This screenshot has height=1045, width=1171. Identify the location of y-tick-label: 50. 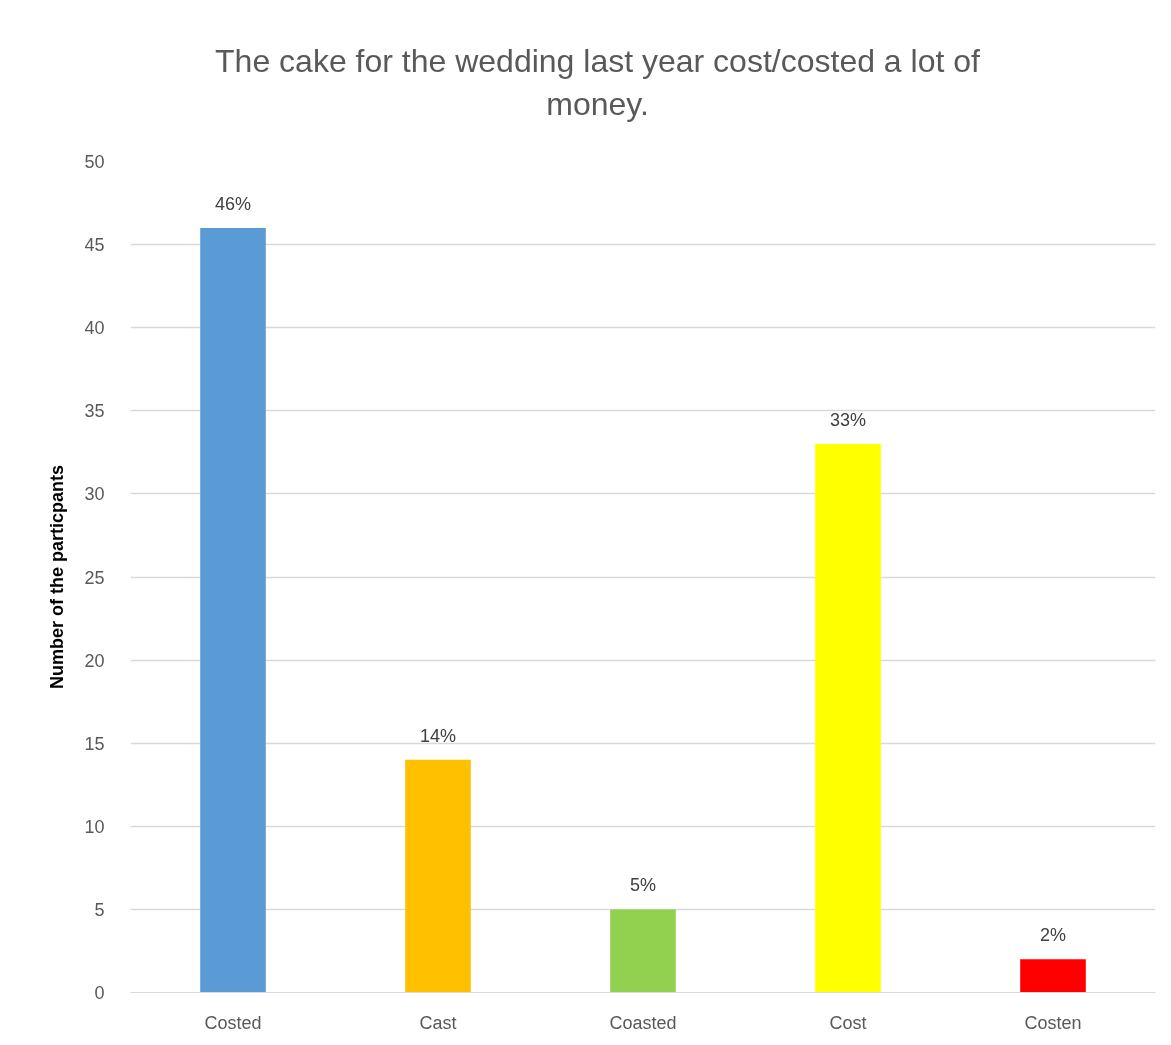
(94, 162).